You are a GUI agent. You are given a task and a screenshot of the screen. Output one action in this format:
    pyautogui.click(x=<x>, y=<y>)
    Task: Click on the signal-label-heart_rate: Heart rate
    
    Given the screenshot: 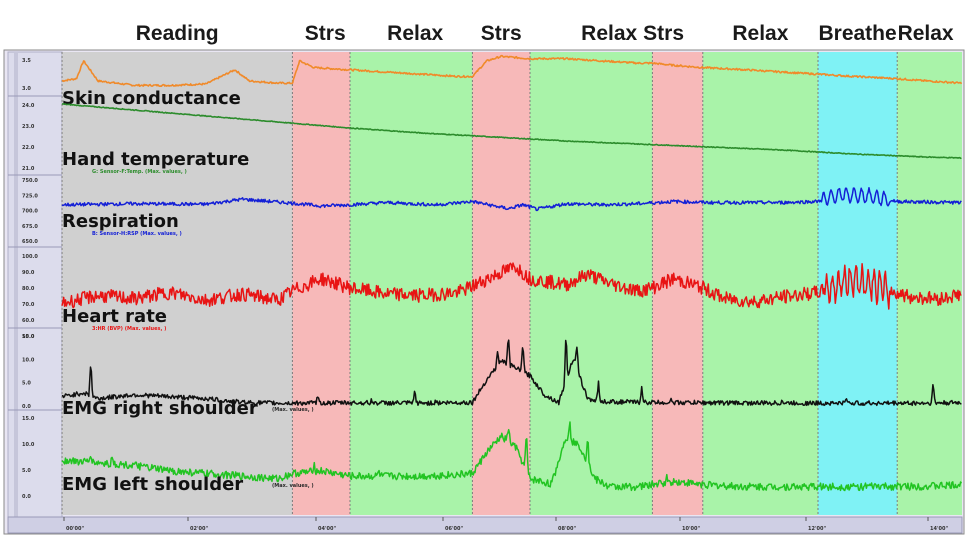 What is the action you would take?
    pyautogui.click(x=114, y=316)
    